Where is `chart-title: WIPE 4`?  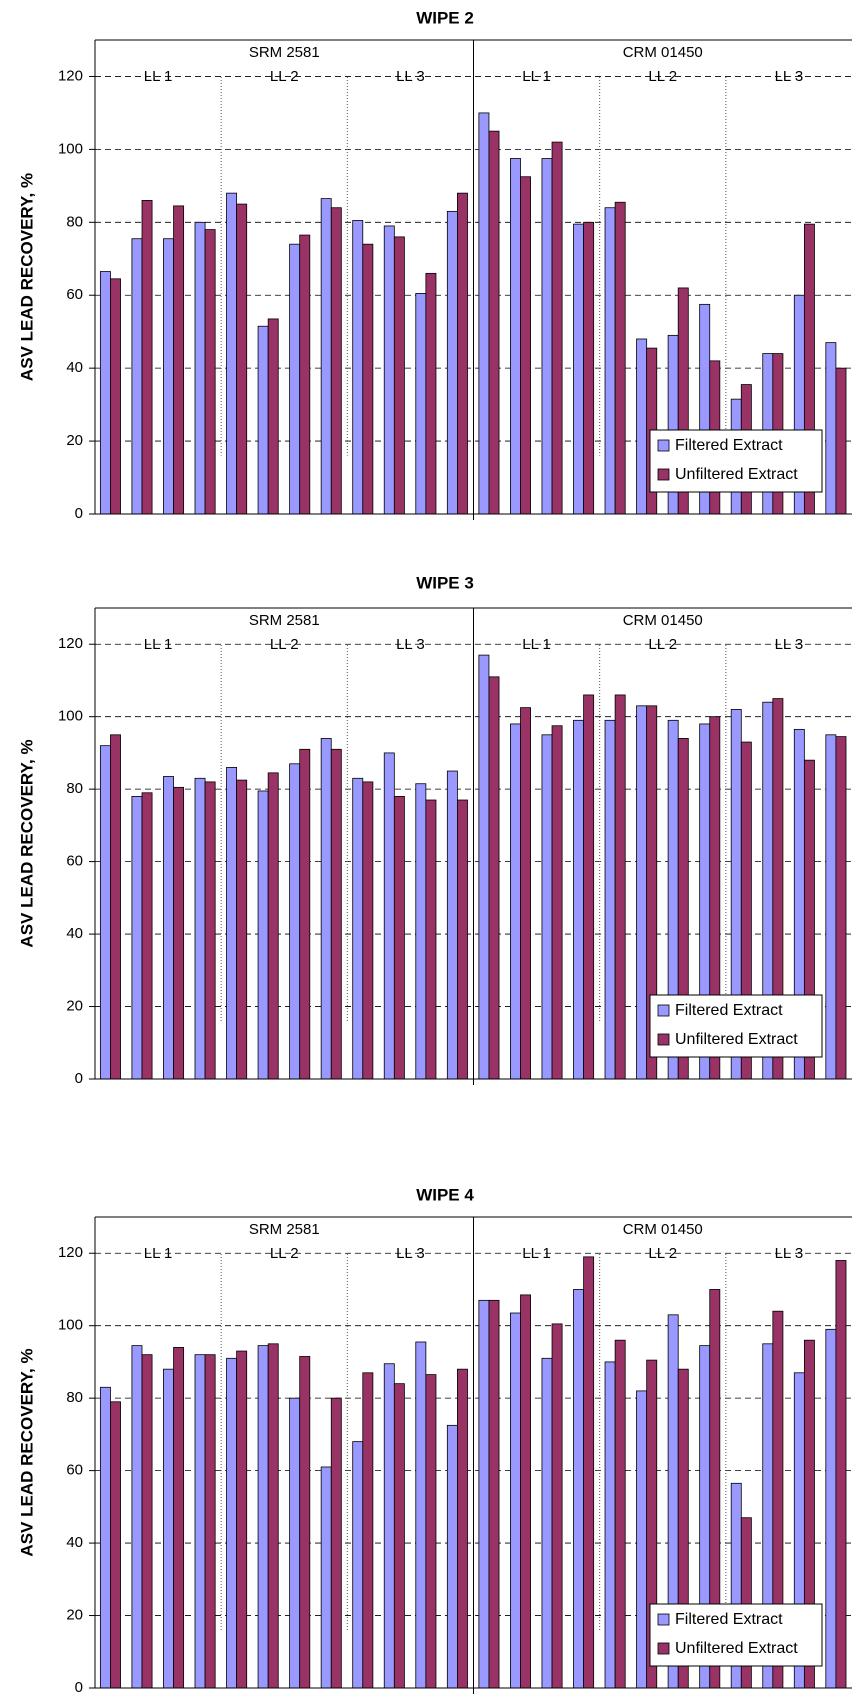 chart-title: WIPE 4 is located at coordinates (445, 1194).